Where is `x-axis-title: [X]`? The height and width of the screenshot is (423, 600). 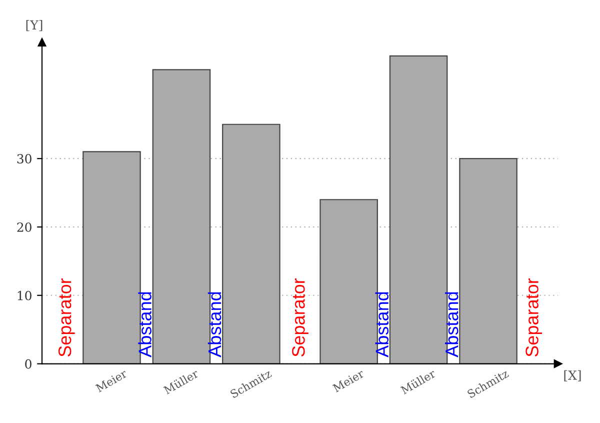 x-axis-title: [X] is located at coordinates (572, 376).